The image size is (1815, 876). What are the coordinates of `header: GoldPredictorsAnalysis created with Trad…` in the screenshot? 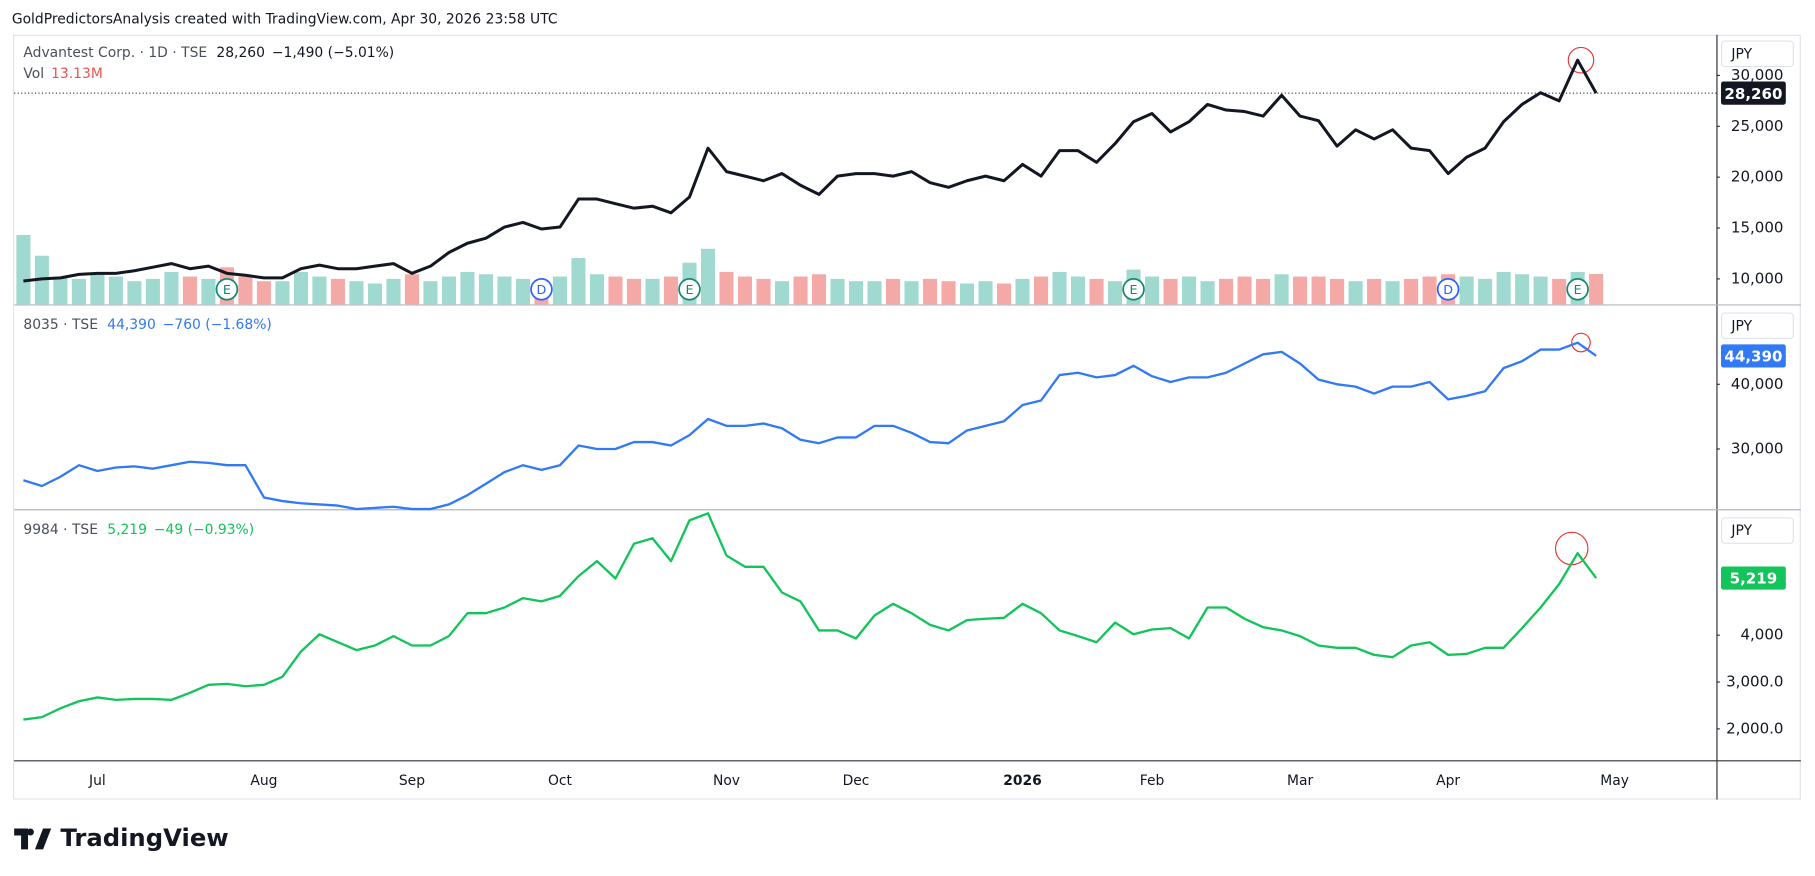 It's located at (285, 20).